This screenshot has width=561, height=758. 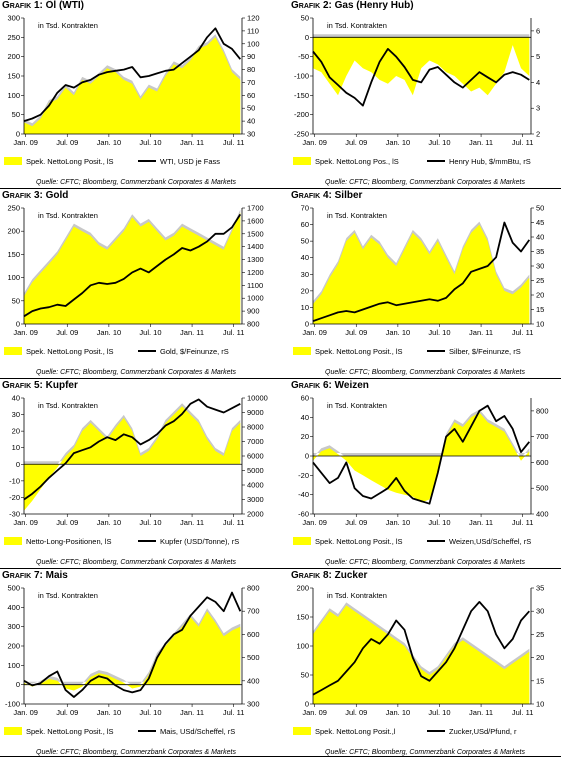 I want to click on right-tick-label: 100, so click(x=253, y=43).